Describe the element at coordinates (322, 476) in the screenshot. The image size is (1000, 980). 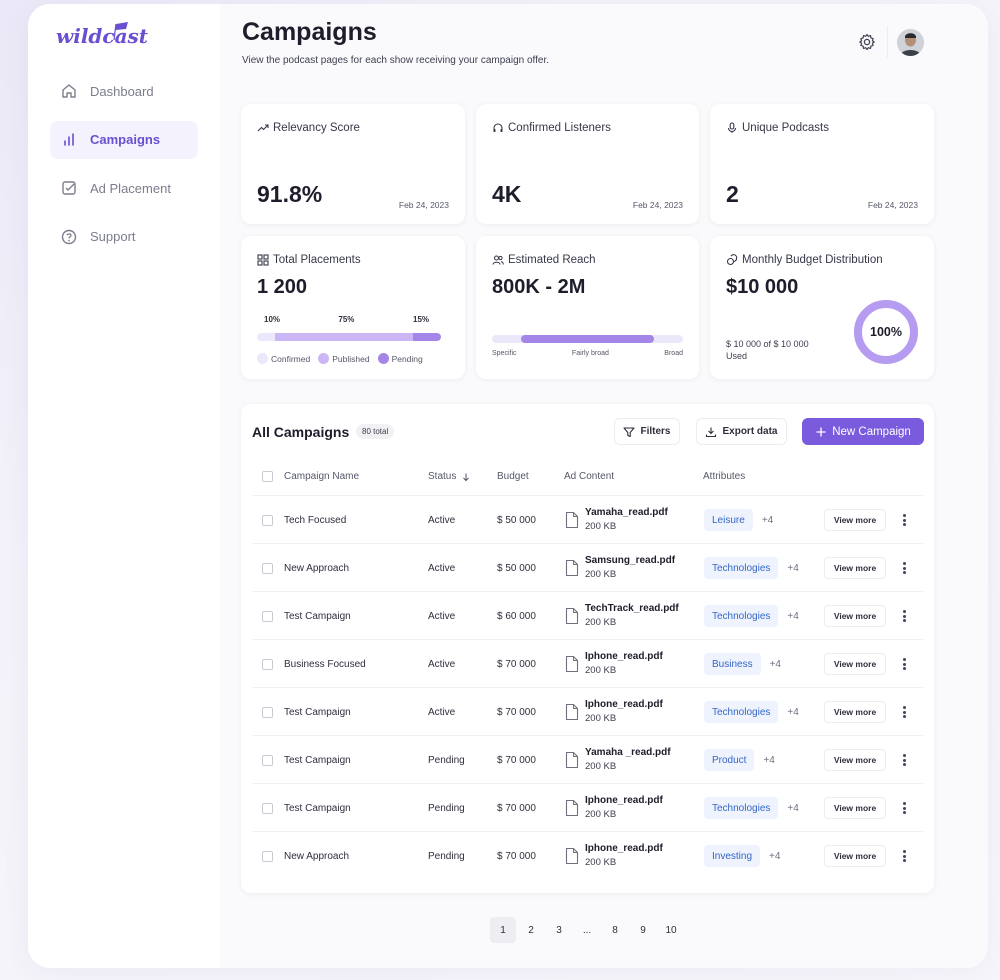
I see `column-header-name: Campaign Name` at that location.